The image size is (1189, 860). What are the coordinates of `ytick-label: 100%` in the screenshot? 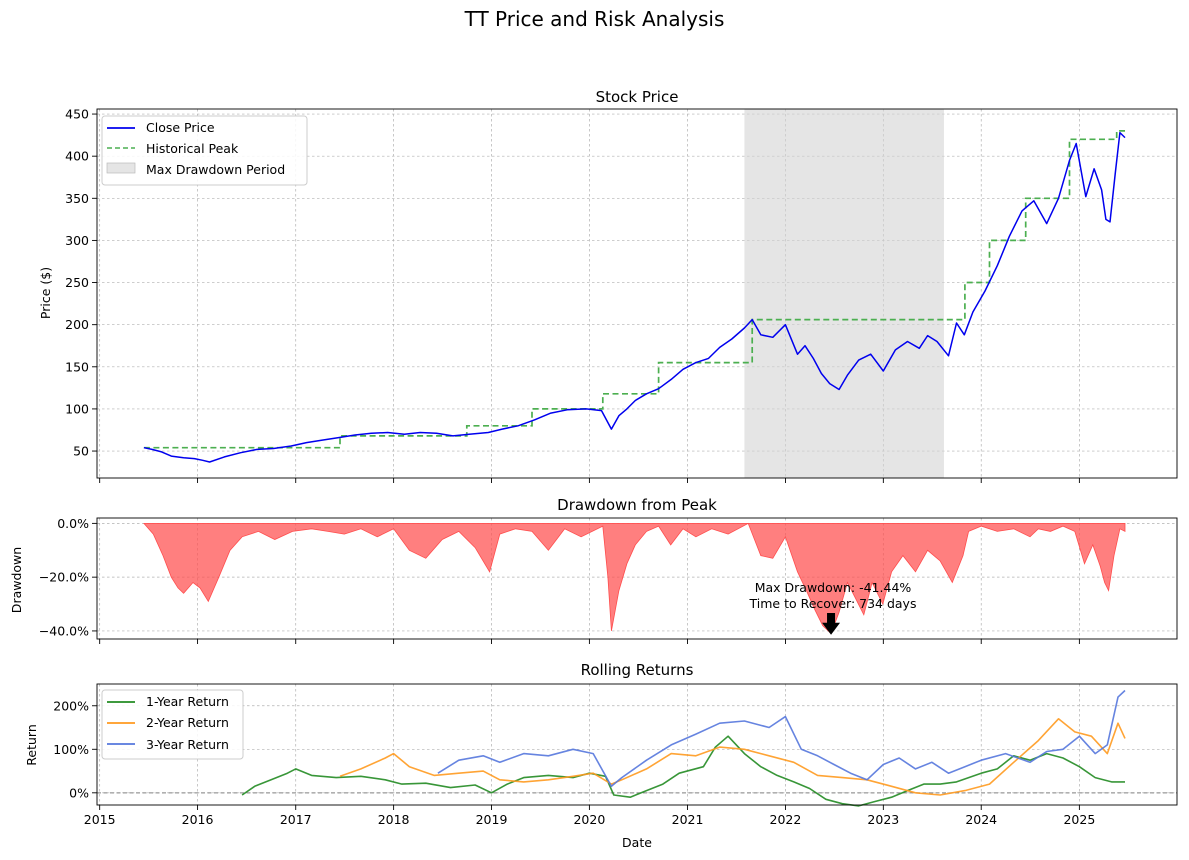 It's located at (71, 749).